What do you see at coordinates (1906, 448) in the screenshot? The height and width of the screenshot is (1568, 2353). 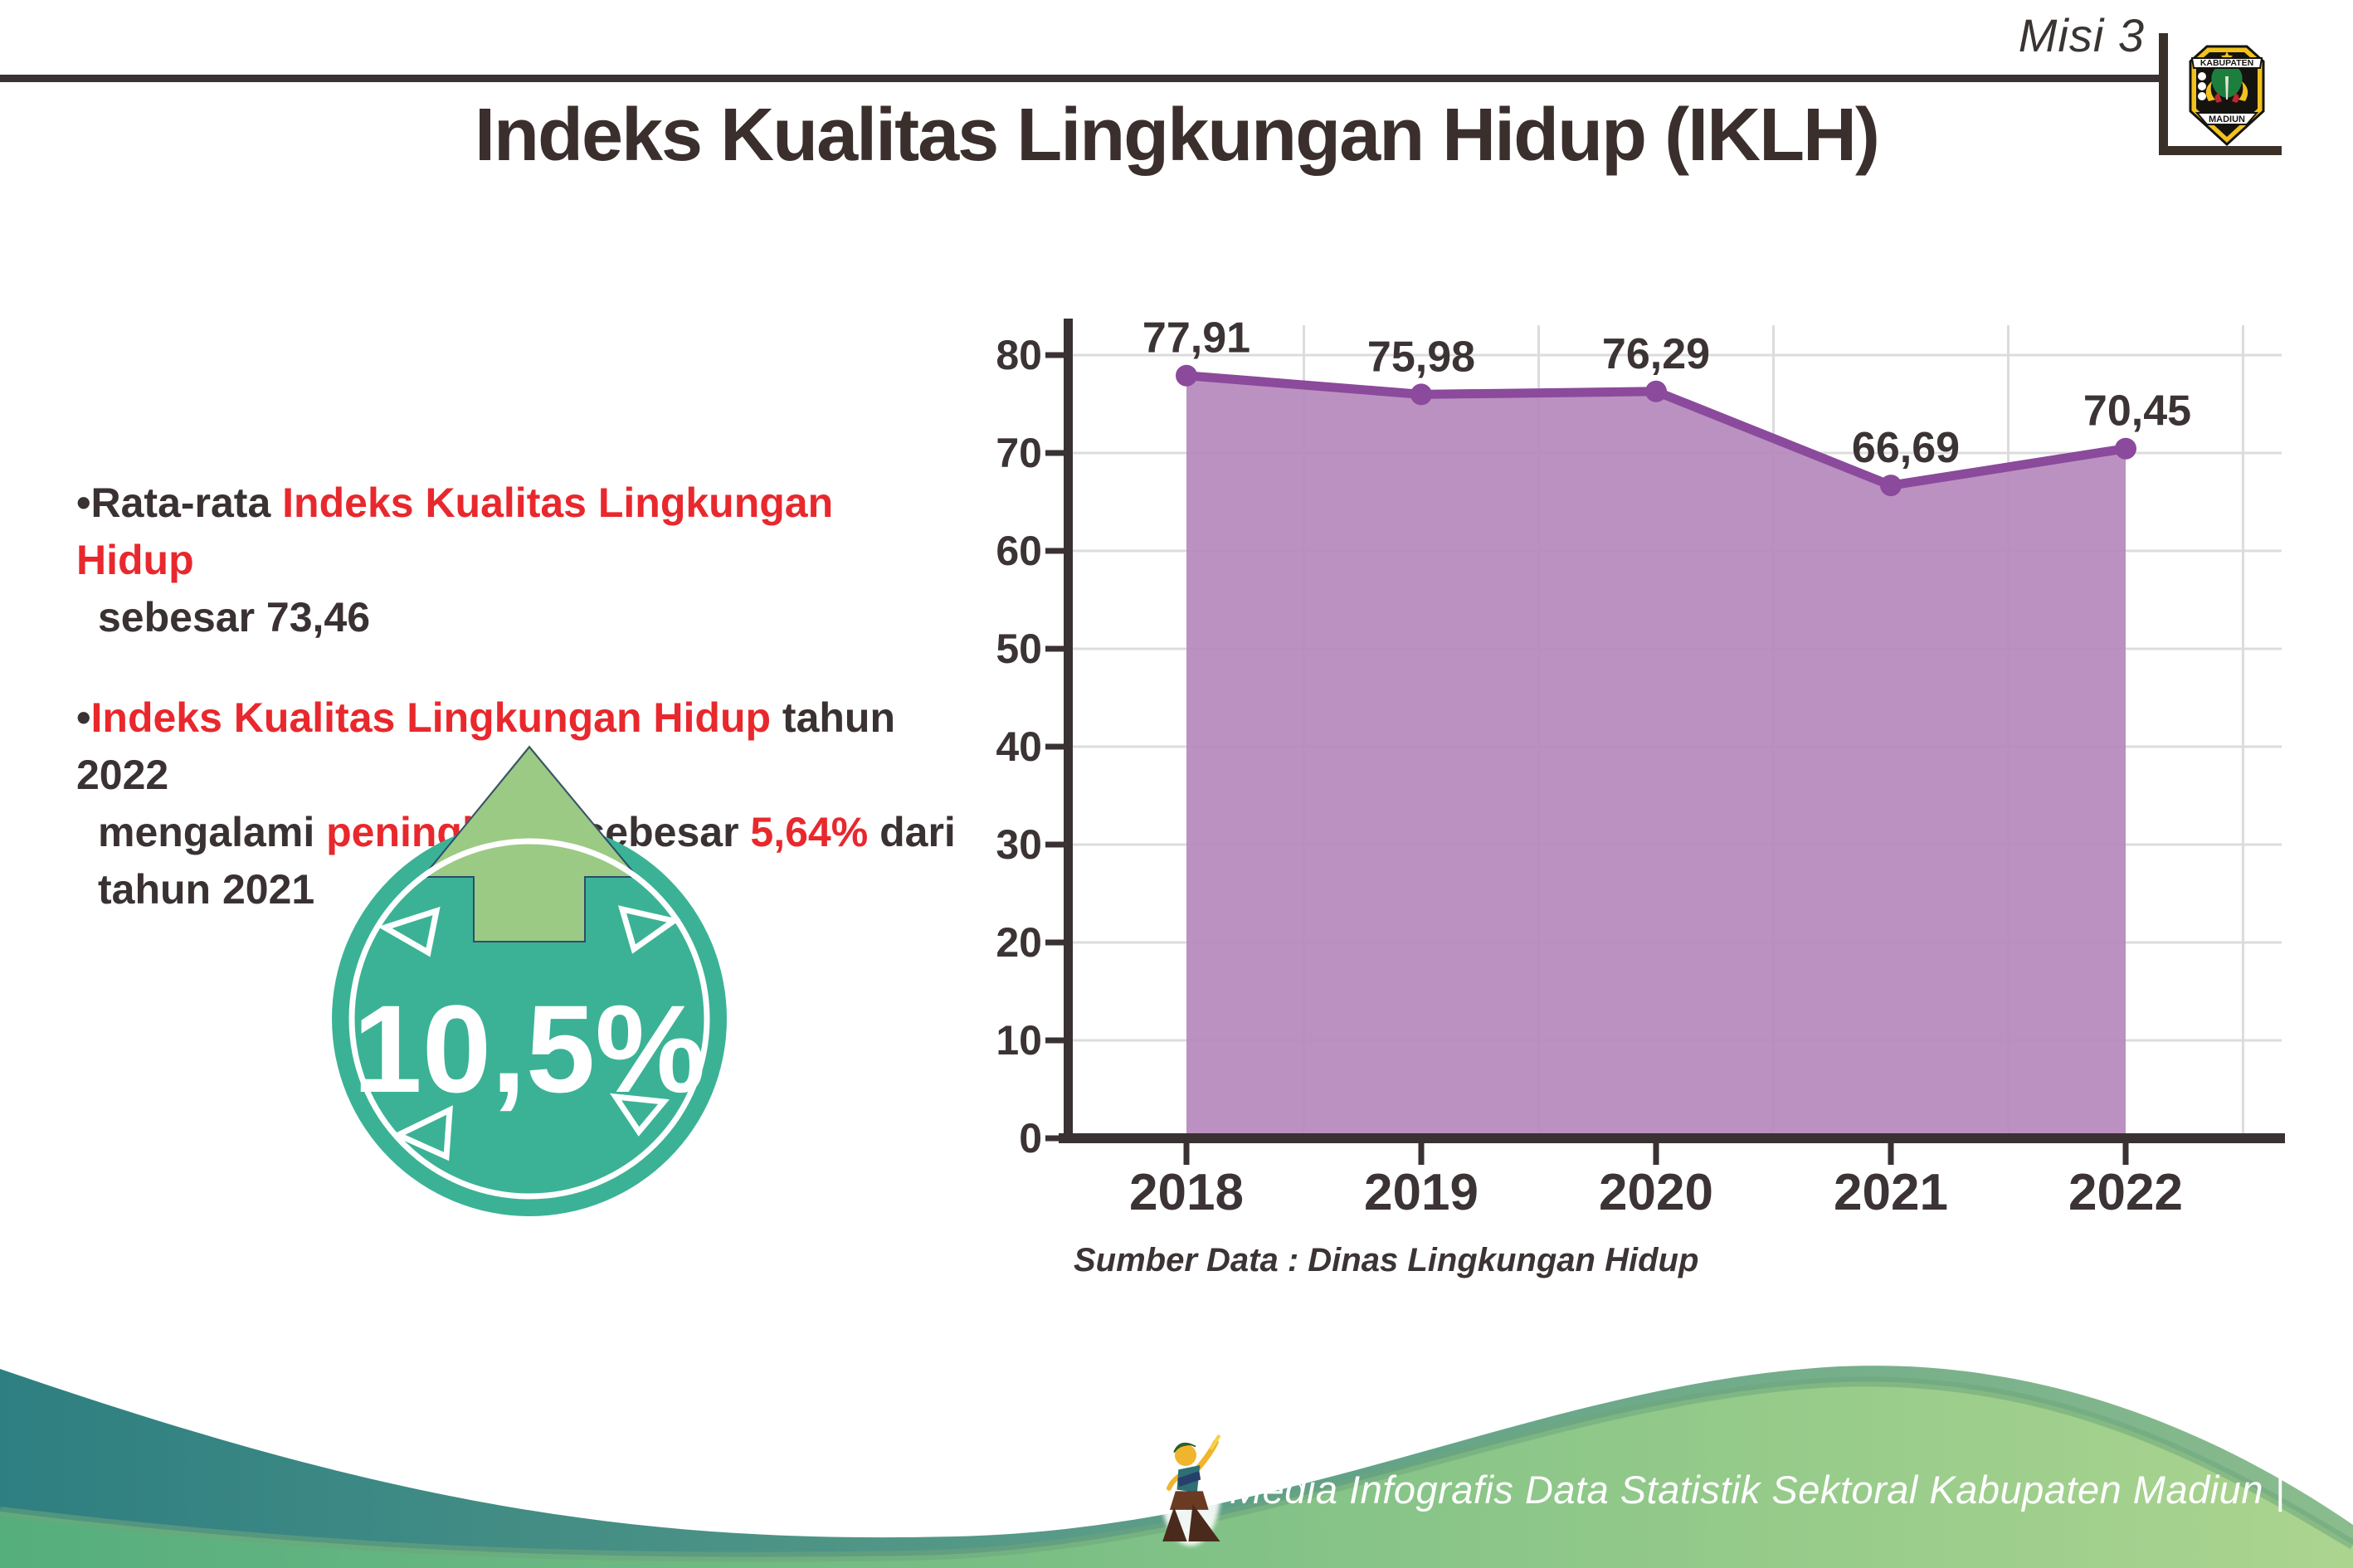 I see `data-label: 66,69` at bounding box center [1906, 448].